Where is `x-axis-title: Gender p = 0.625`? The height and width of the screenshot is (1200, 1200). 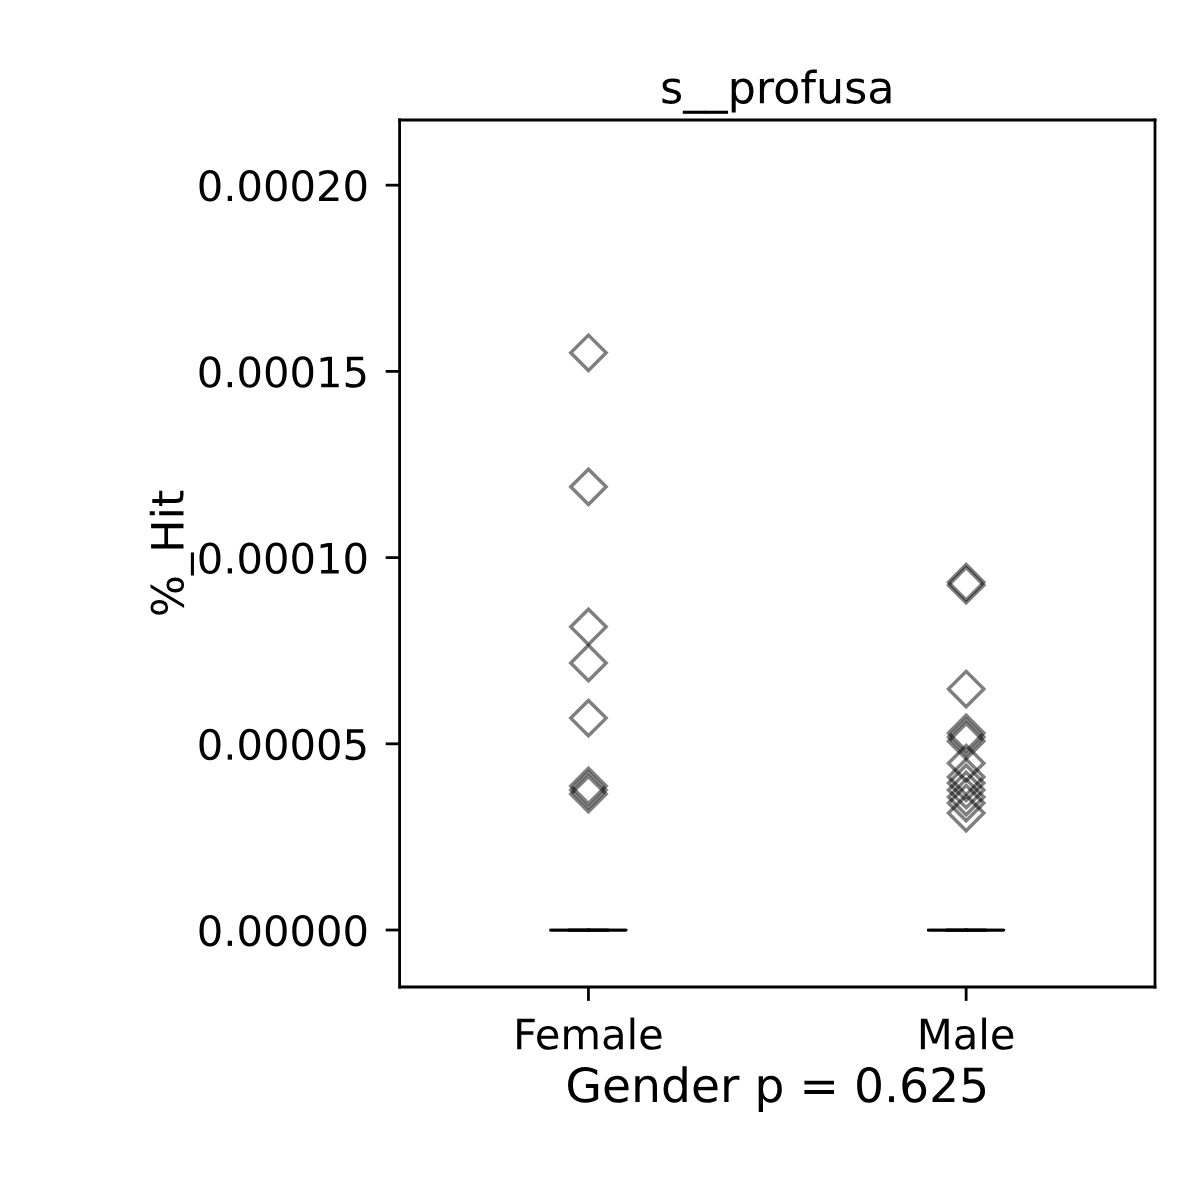
x-axis-title: Gender p = 0.625 is located at coordinates (777, 1089).